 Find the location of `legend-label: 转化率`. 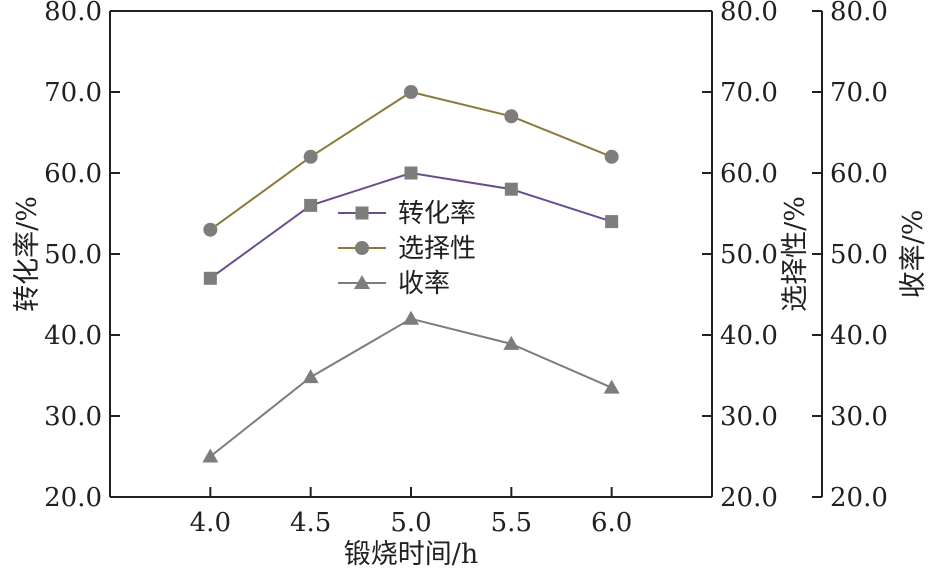

legend-label: 转化率 is located at coordinates (437, 214).